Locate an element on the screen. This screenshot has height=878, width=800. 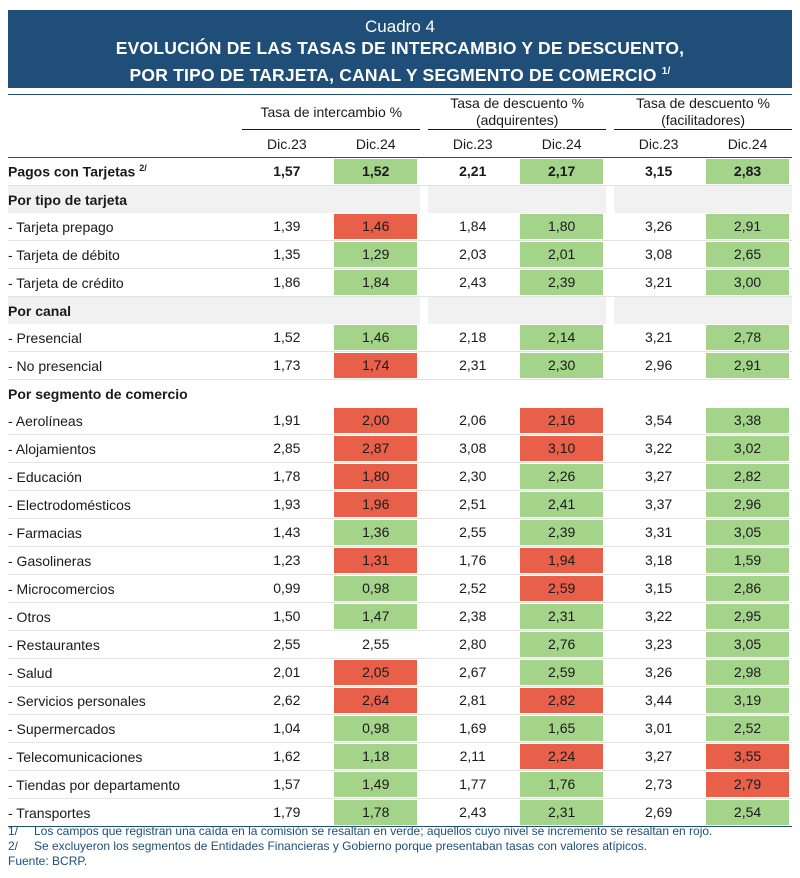
cell-acquirers-dic23: 2,21 is located at coordinates (473, 171).